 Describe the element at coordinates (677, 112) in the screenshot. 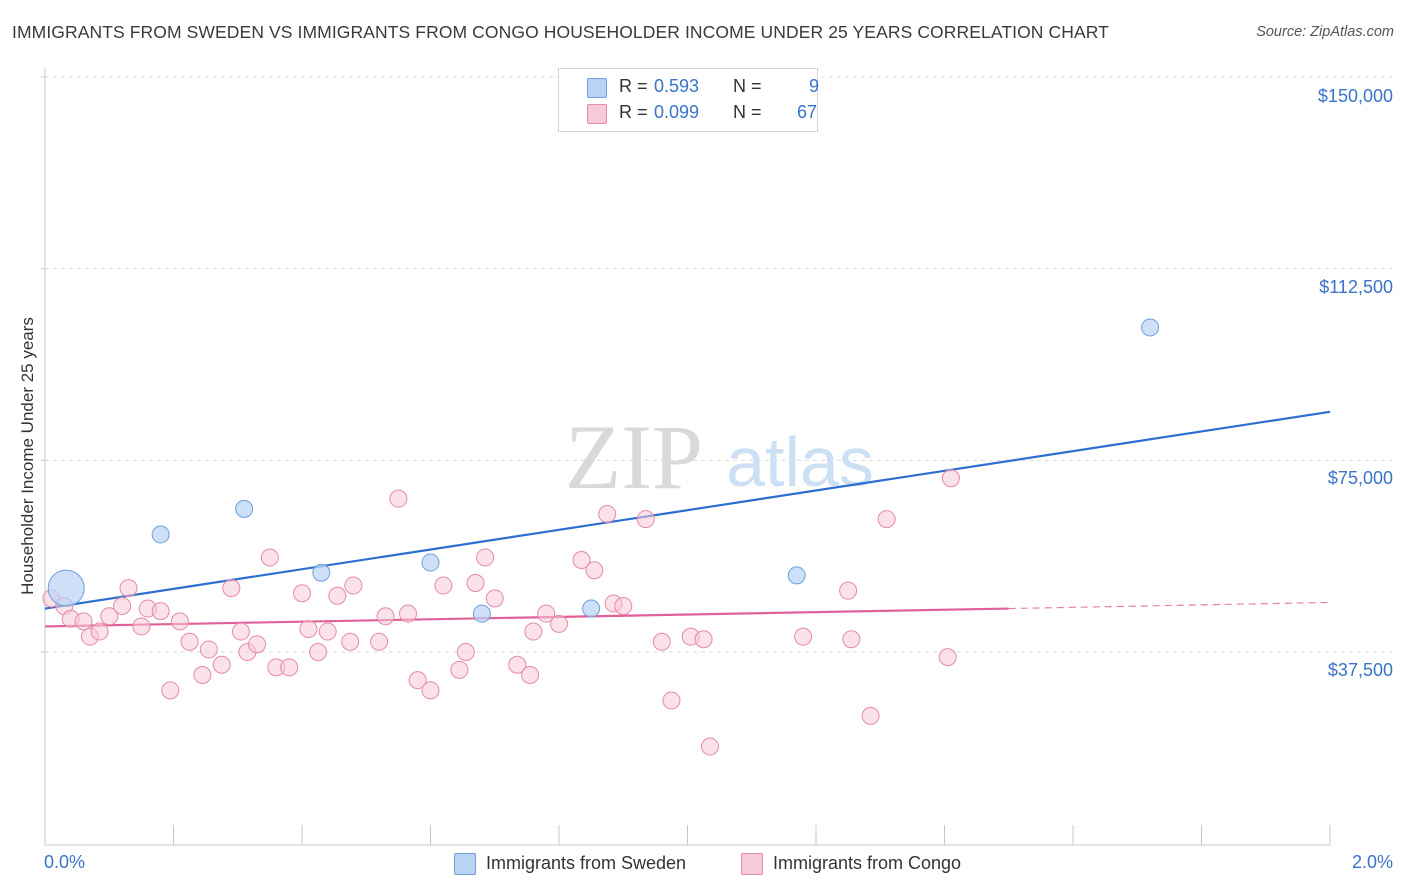

I see `congo-r-value: 0.099` at that location.